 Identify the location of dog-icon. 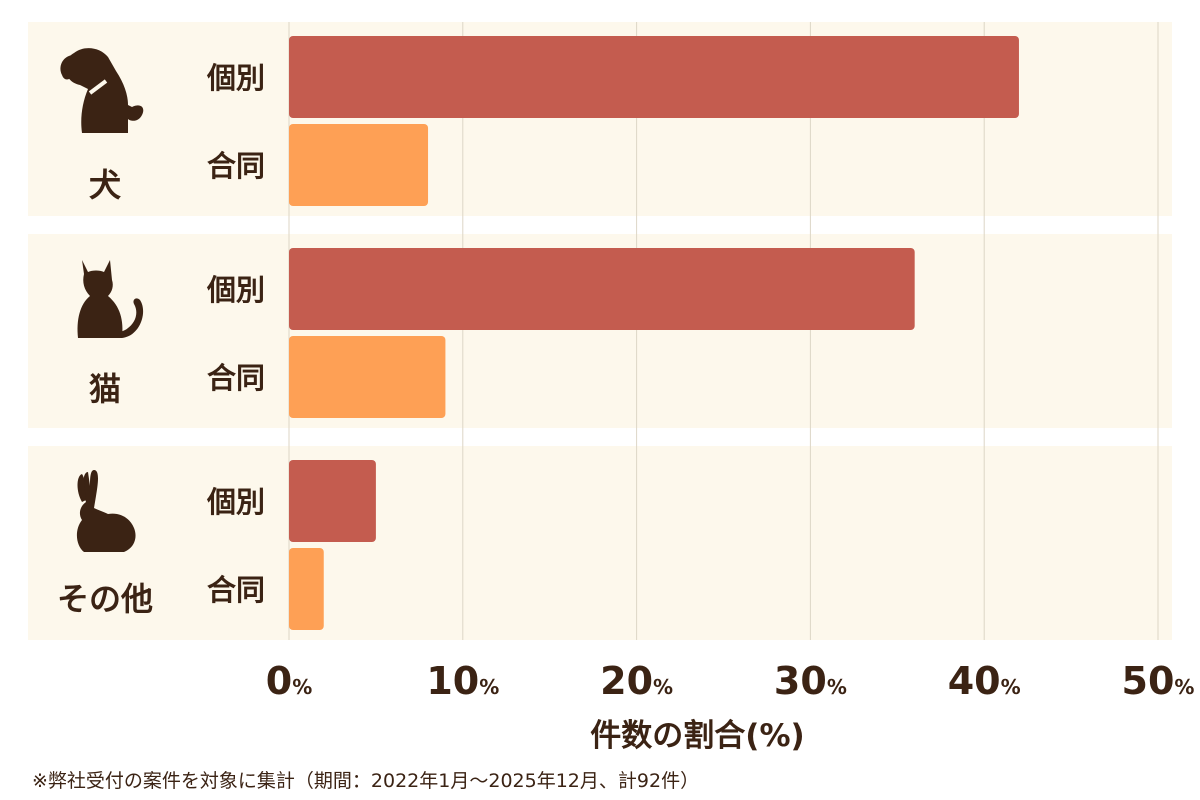
(102, 90).